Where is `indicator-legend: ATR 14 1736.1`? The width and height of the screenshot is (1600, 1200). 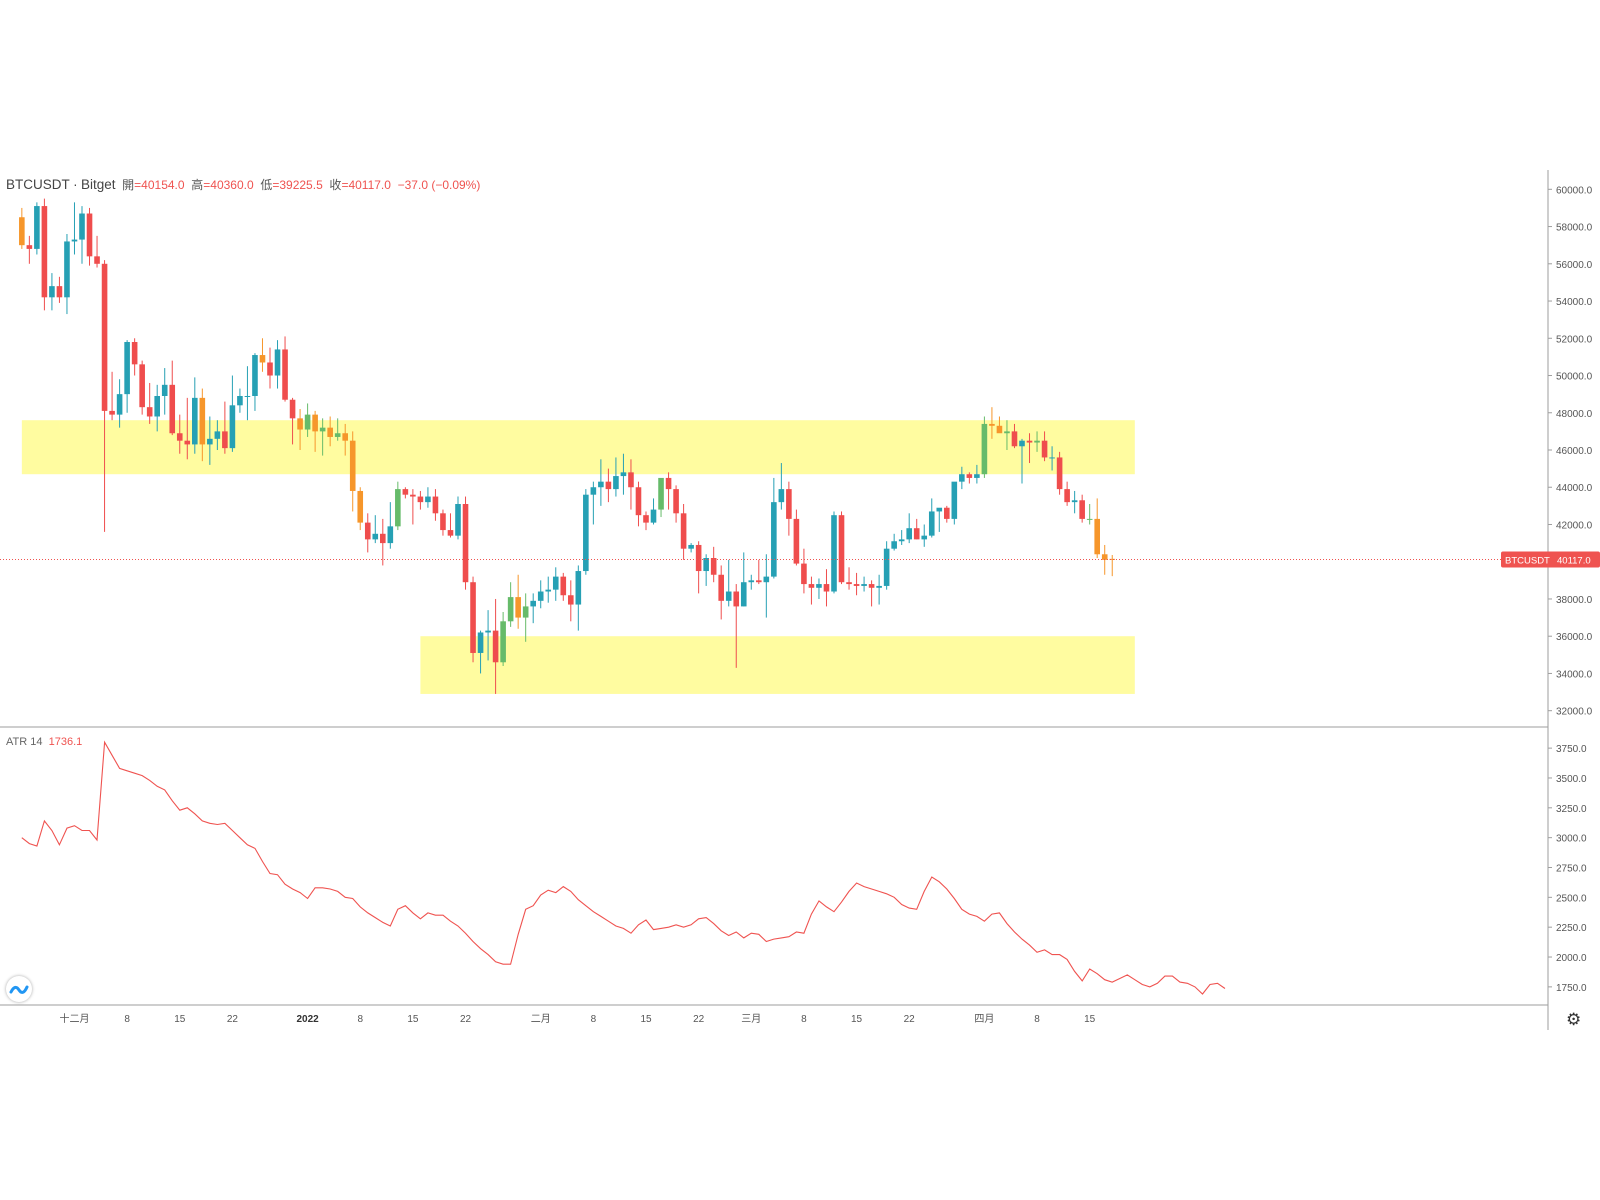 indicator-legend: ATR 14 1736.1 is located at coordinates (44, 742).